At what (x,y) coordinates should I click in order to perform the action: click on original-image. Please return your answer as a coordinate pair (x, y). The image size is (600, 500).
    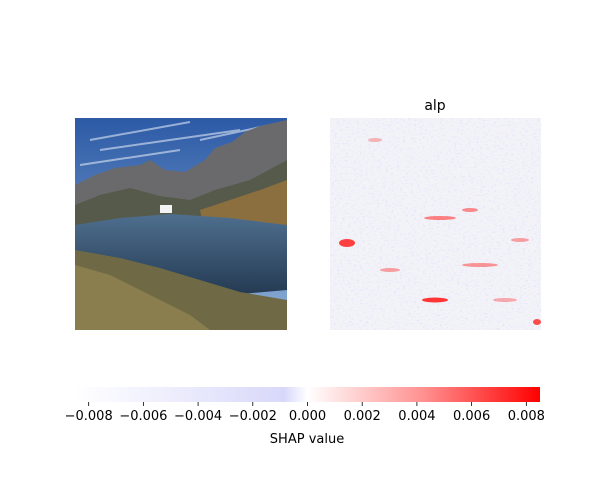
    Looking at the image, I should click on (181, 224).